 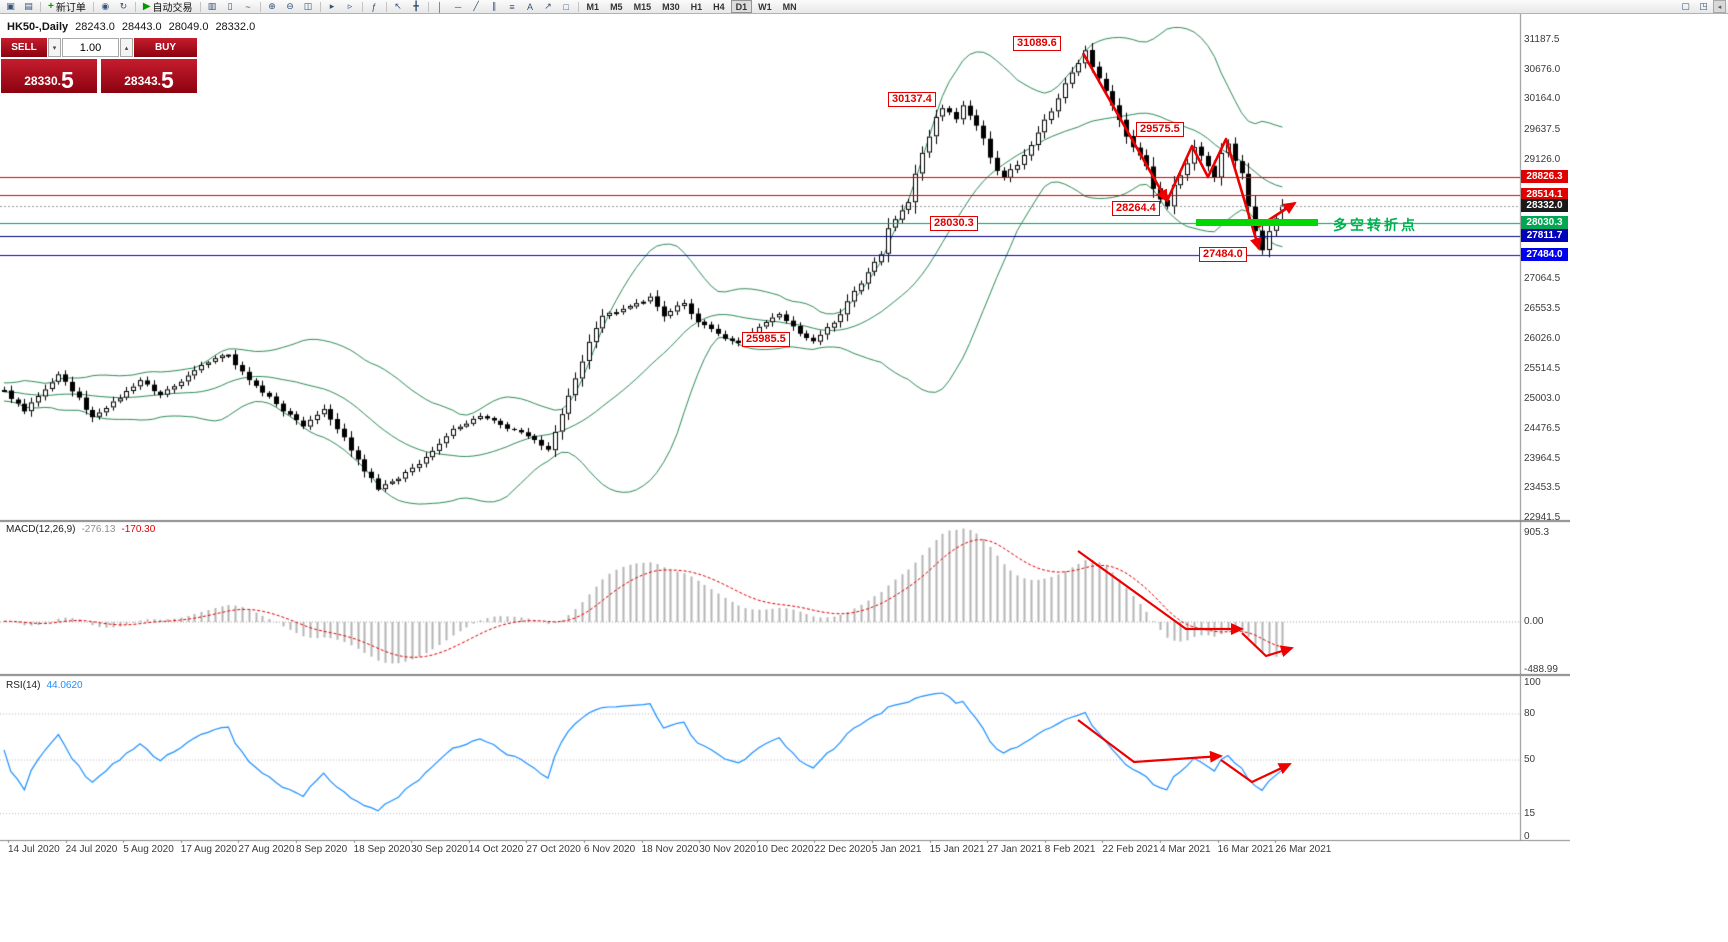 I want to click on arrows-tool-icon: ↗, so click(x=548, y=6).